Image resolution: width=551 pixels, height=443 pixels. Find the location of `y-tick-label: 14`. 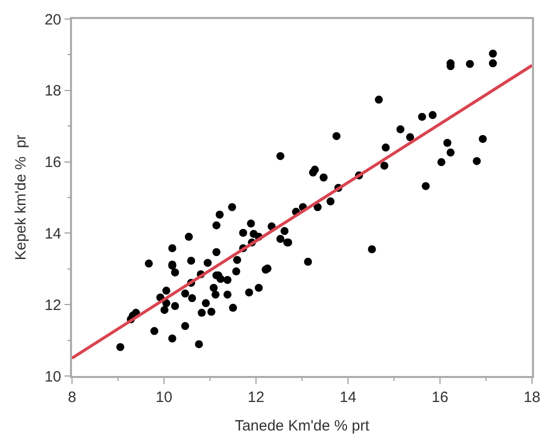

y-tick-label: 14 is located at coordinates (53, 233).